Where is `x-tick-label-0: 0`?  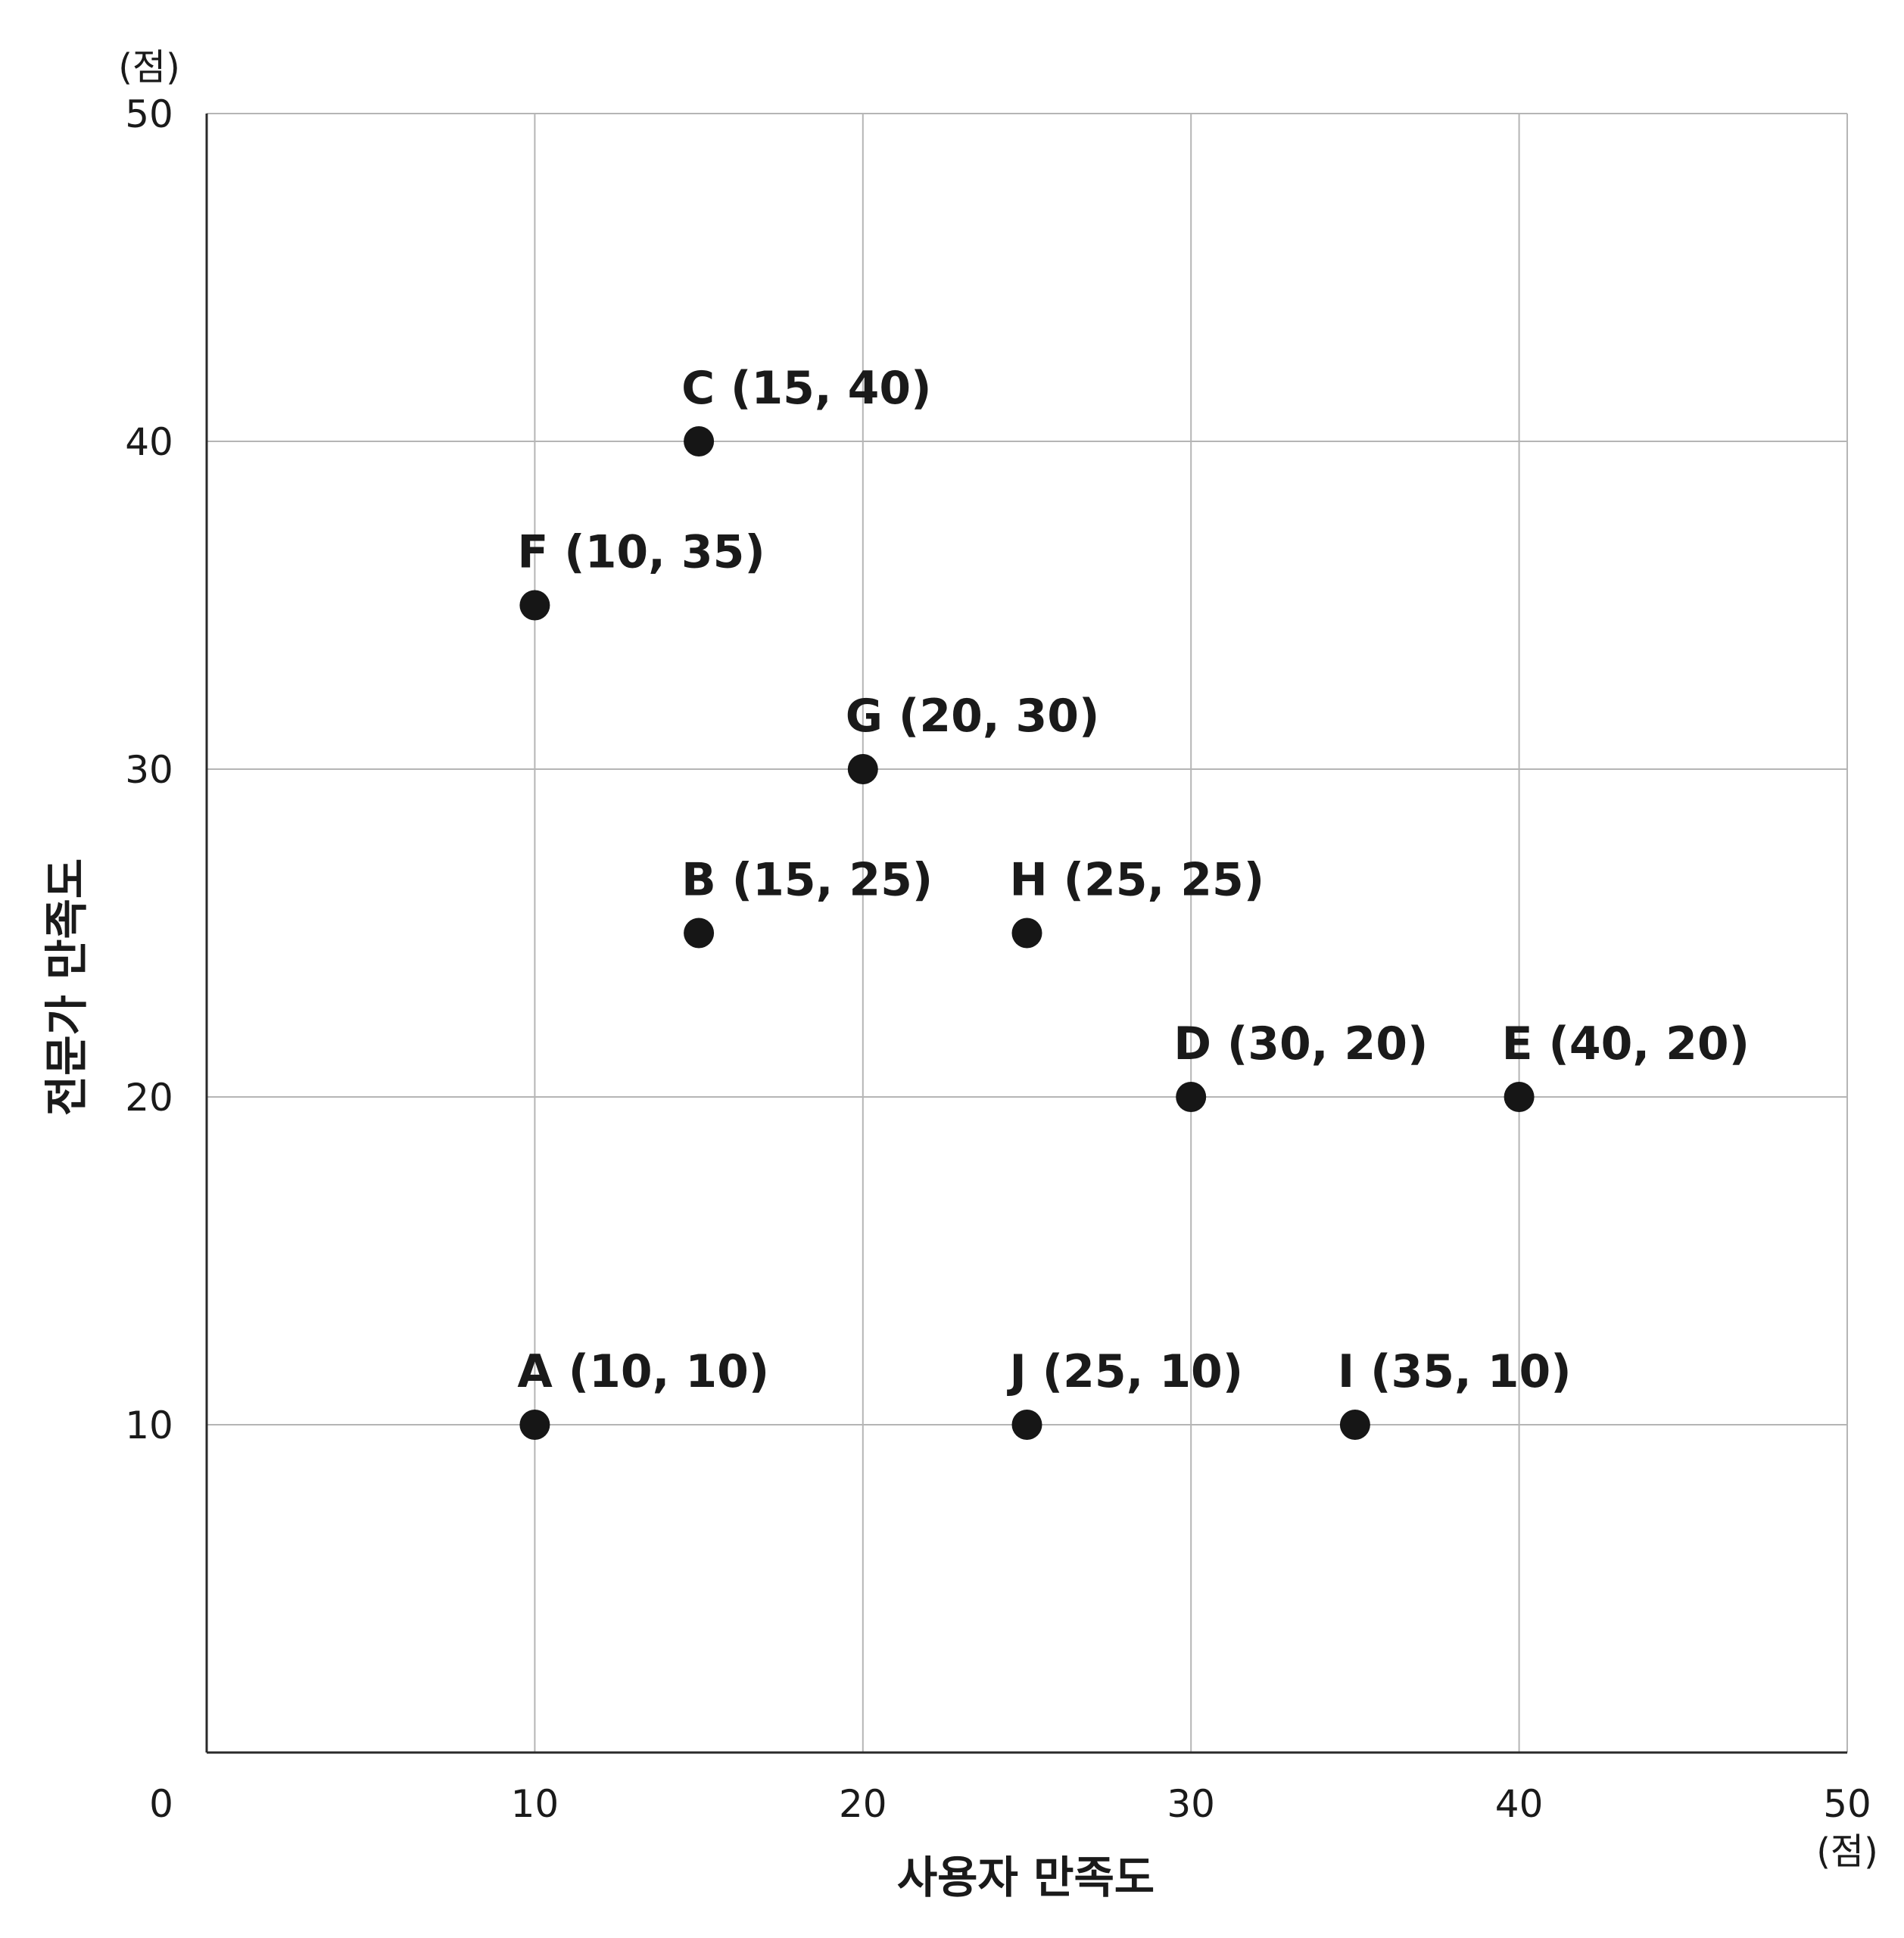 x-tick-label-0: 0 is located at coordinates (161, 1804).